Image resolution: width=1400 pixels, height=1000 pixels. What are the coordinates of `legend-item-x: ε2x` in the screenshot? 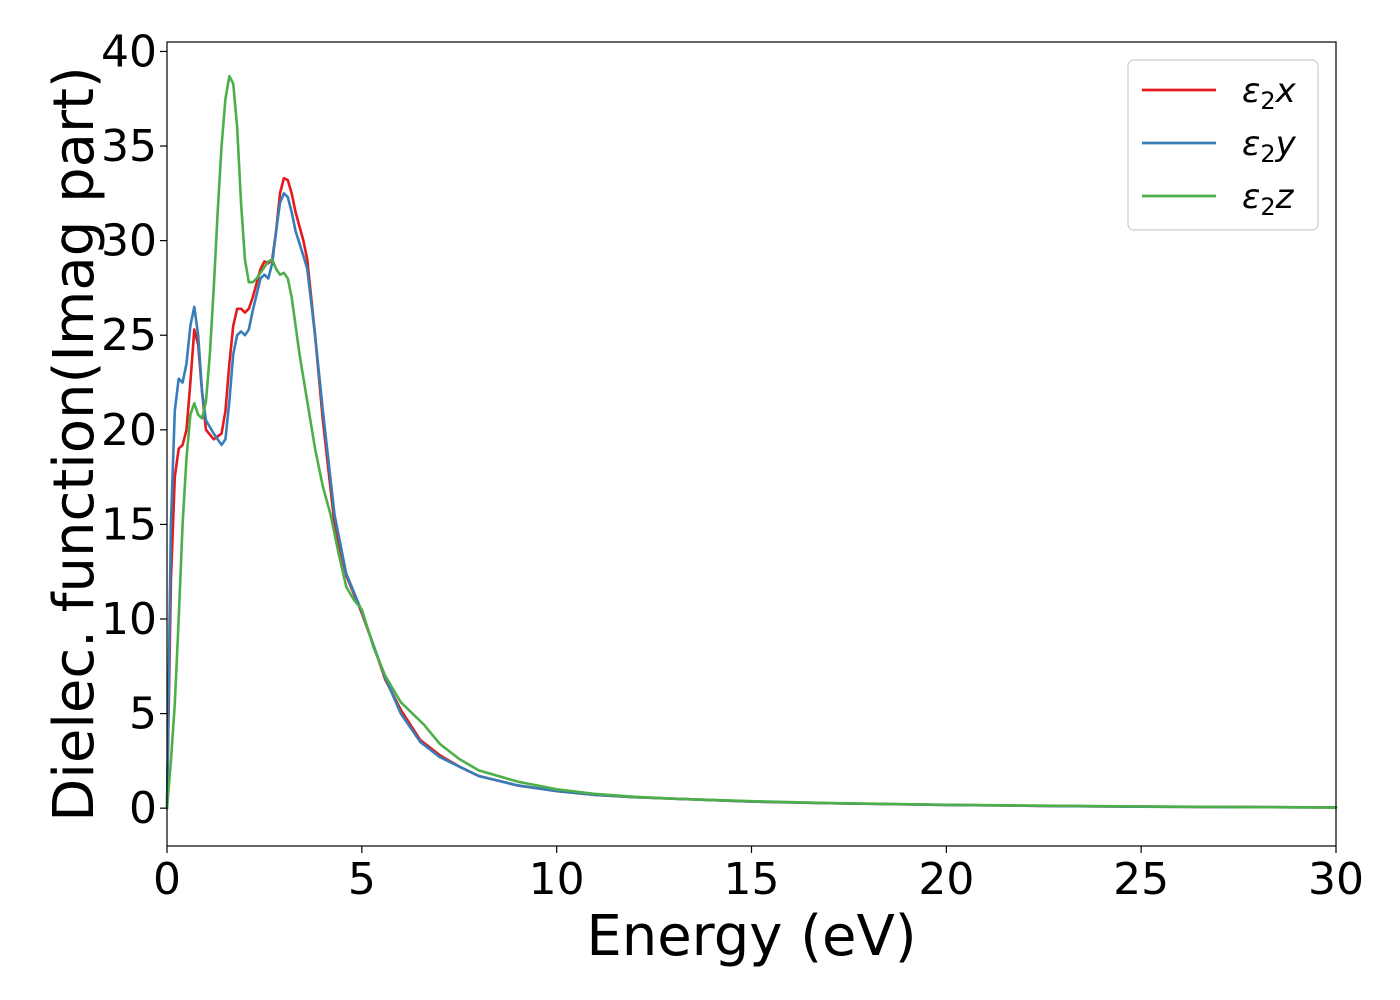 It's located at (1219, 93).